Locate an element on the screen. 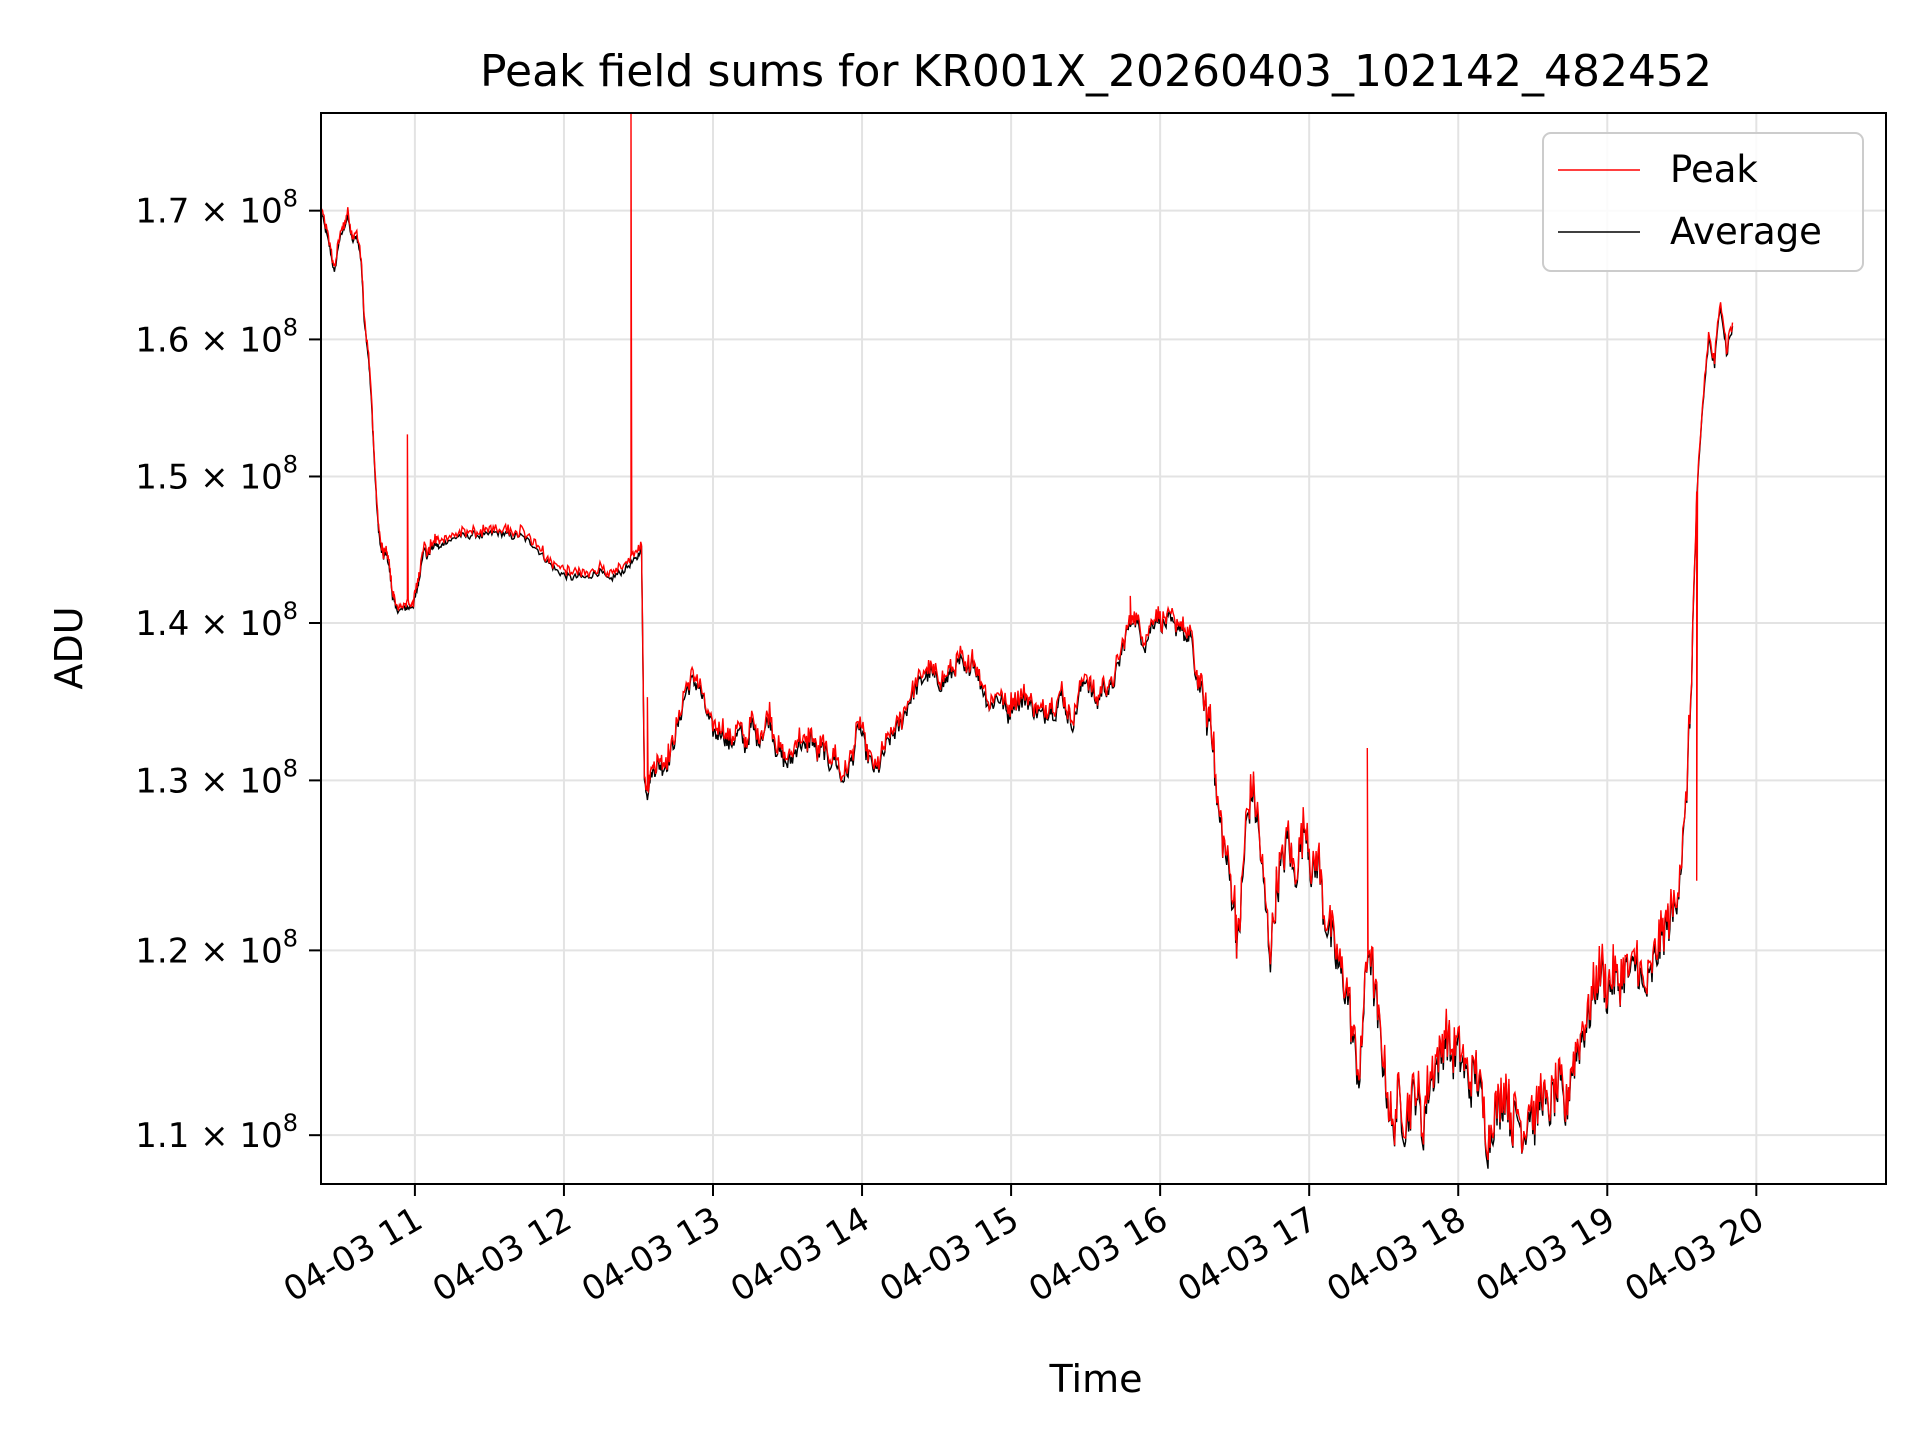  y-tick-label: 1.5 × 10⁸ is located at coordinates (216, 473).